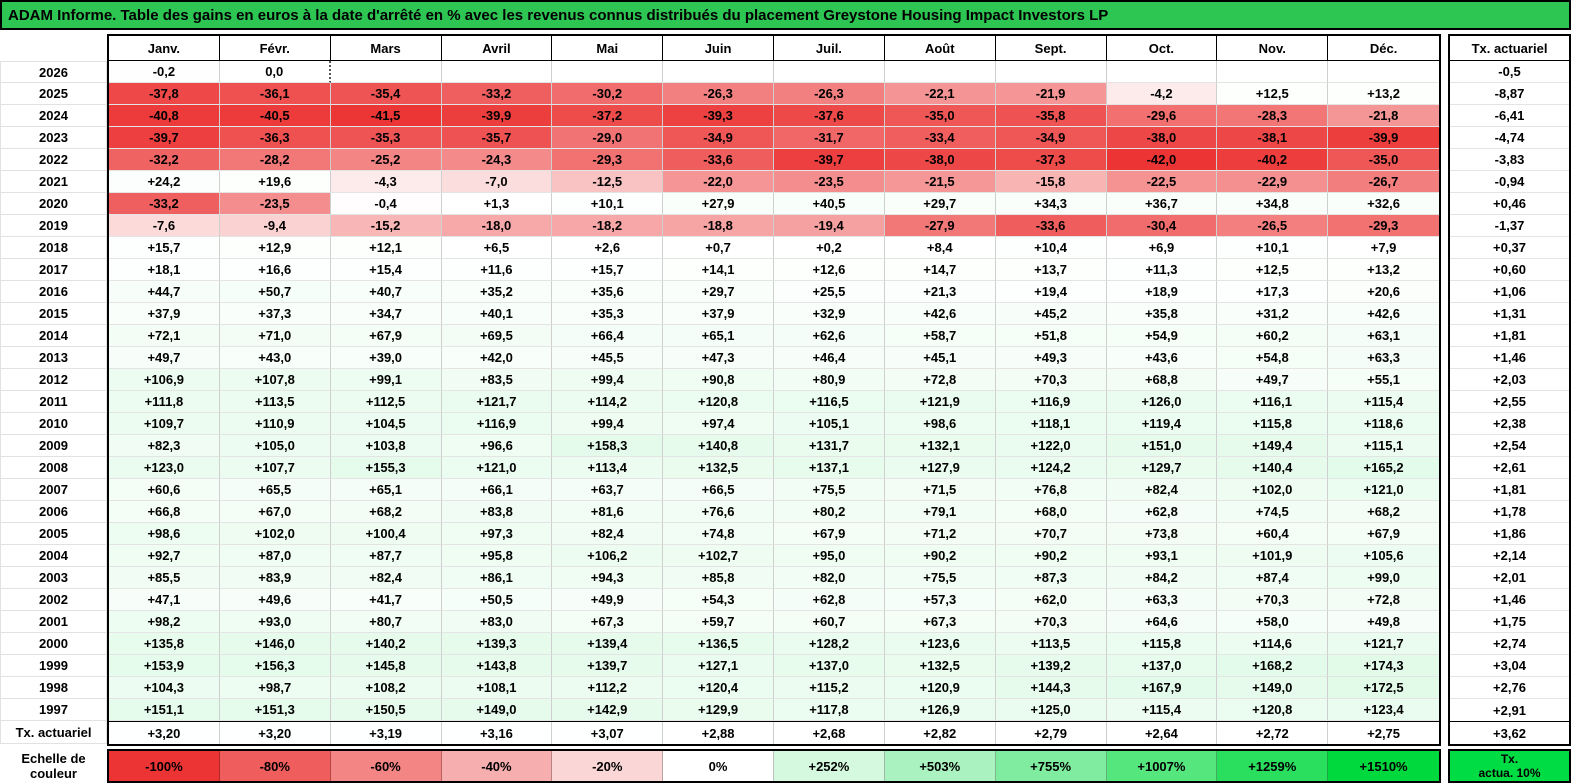 The height and width of the screenshot is (783, 1571). I want to click on gain-cell: -7,0, so click(497, 182).